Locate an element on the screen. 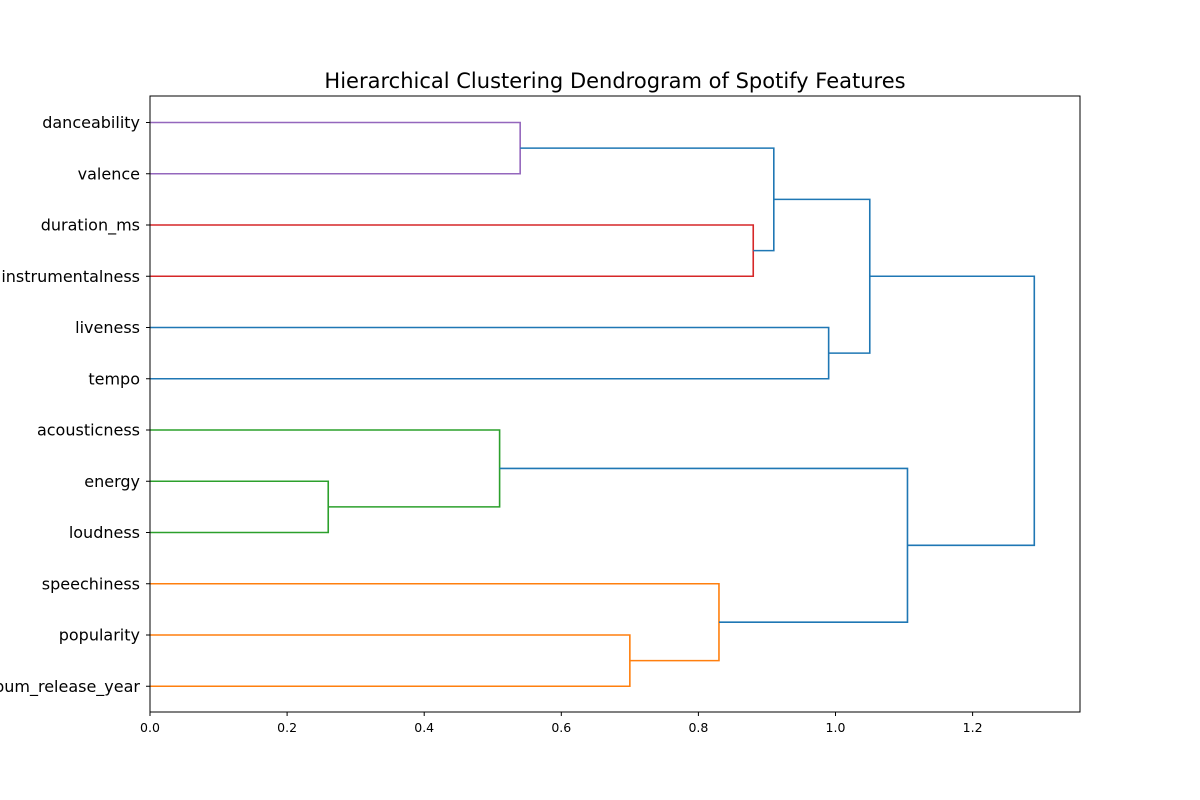 This screenshot has width=1200, height=800. y-tick-label: danceability is located at coordinates (91, 122).